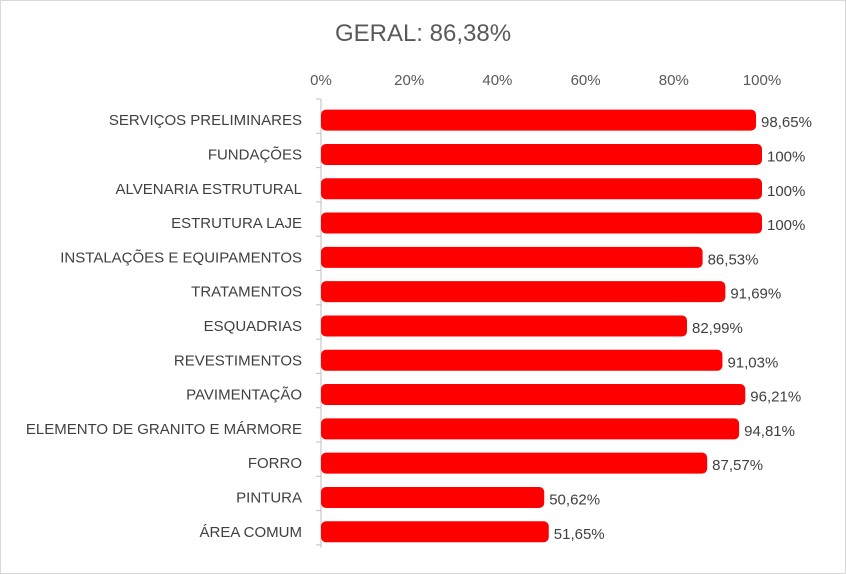 Image resolution: width=846 pixels, height=574 pixels. Describe the element at coordinates (775, 397) in the screenshot. I see `data-label: 96,21%` at that location.